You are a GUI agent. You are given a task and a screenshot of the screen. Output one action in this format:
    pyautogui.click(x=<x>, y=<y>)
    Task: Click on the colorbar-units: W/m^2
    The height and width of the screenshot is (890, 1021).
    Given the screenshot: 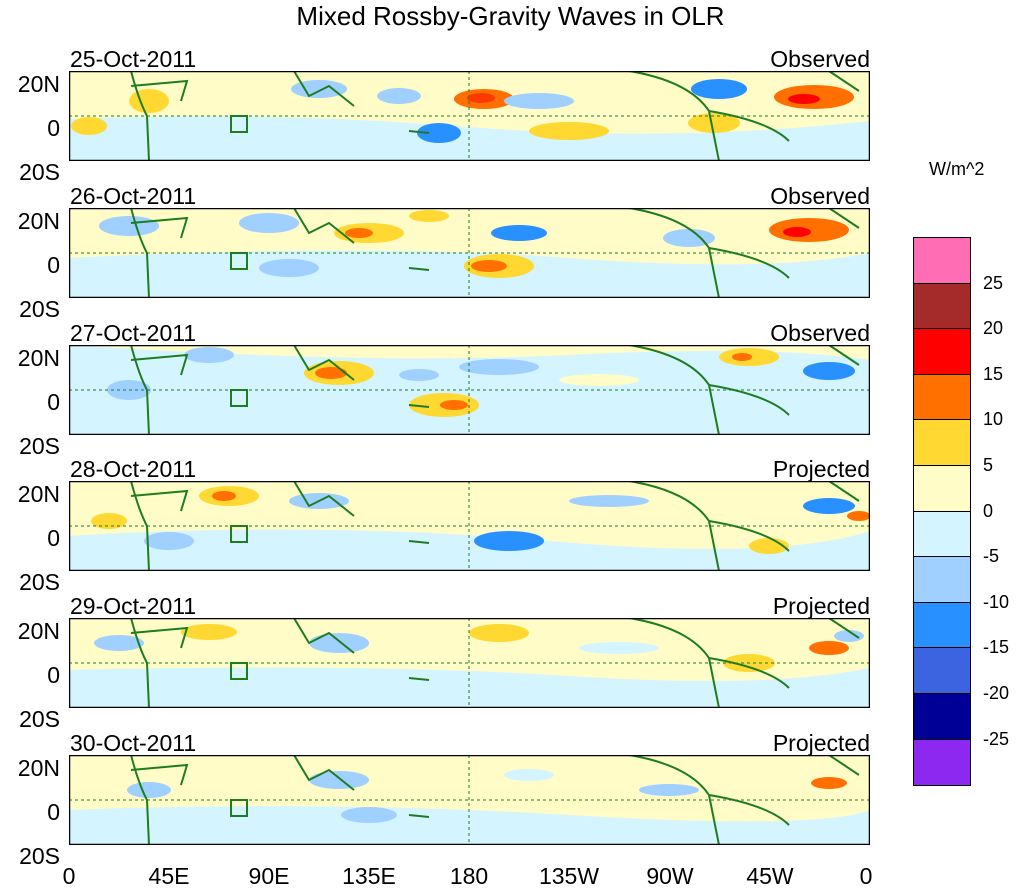 What is the action you would take?
    pyautogui.click(x=957, y=169)
    